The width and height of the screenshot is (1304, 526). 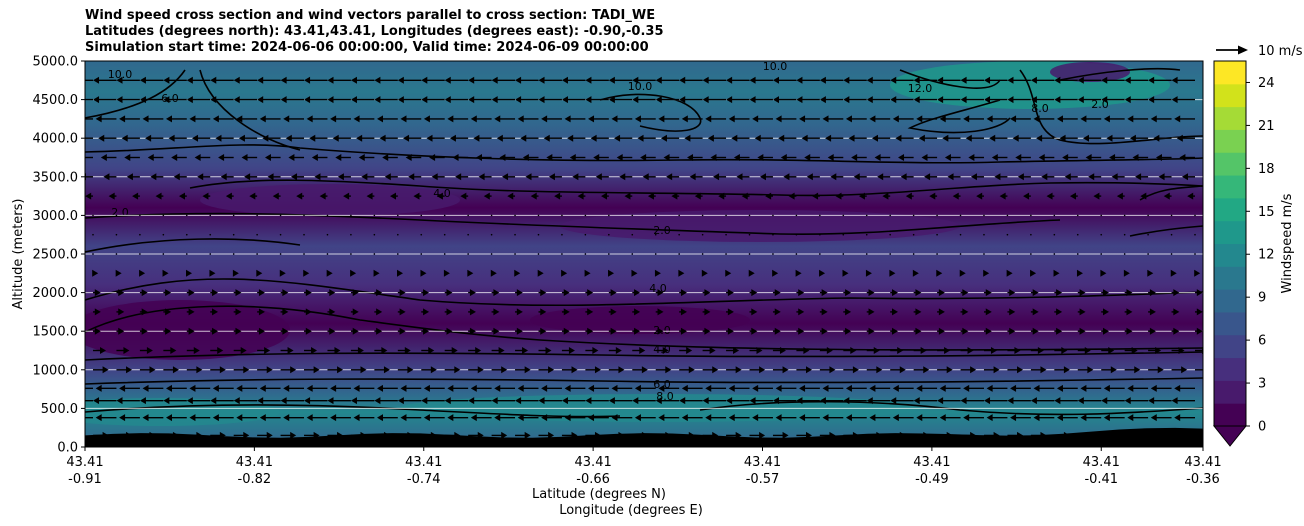 What do you see at coordinates (920, 88) in the screenshot?
I see `contour-label-8: 12.0` at bounding box center [920, 88].